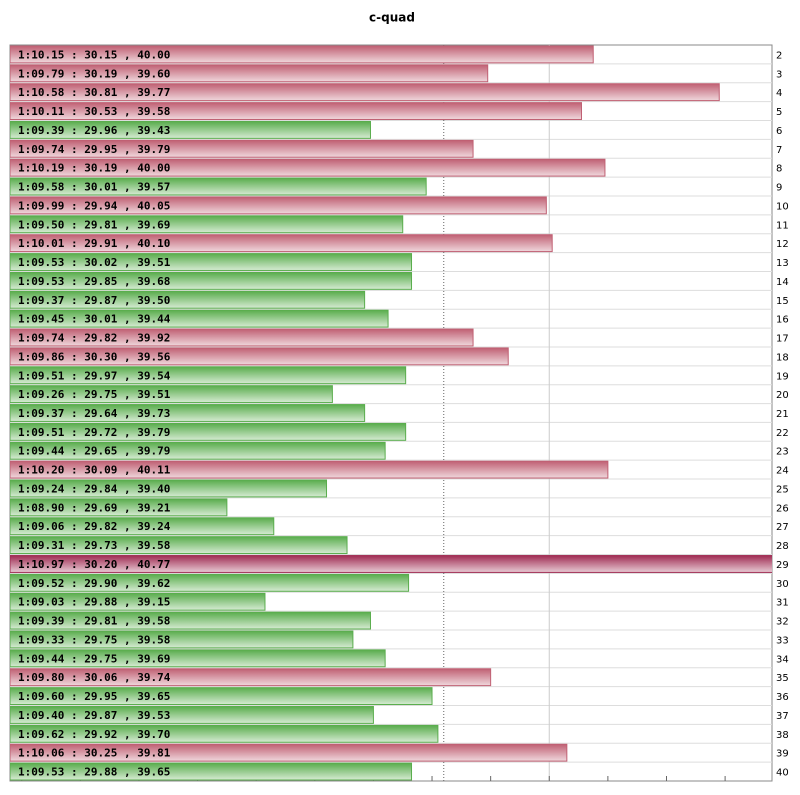 Image resolution: width=800 pixels, height=795 pixels. What do you see at coordinates (94, 319) in the screenshot?
I see `bar-label: 1:09.45 : 30.01 , 39.44` at bounding box center [94, 319].